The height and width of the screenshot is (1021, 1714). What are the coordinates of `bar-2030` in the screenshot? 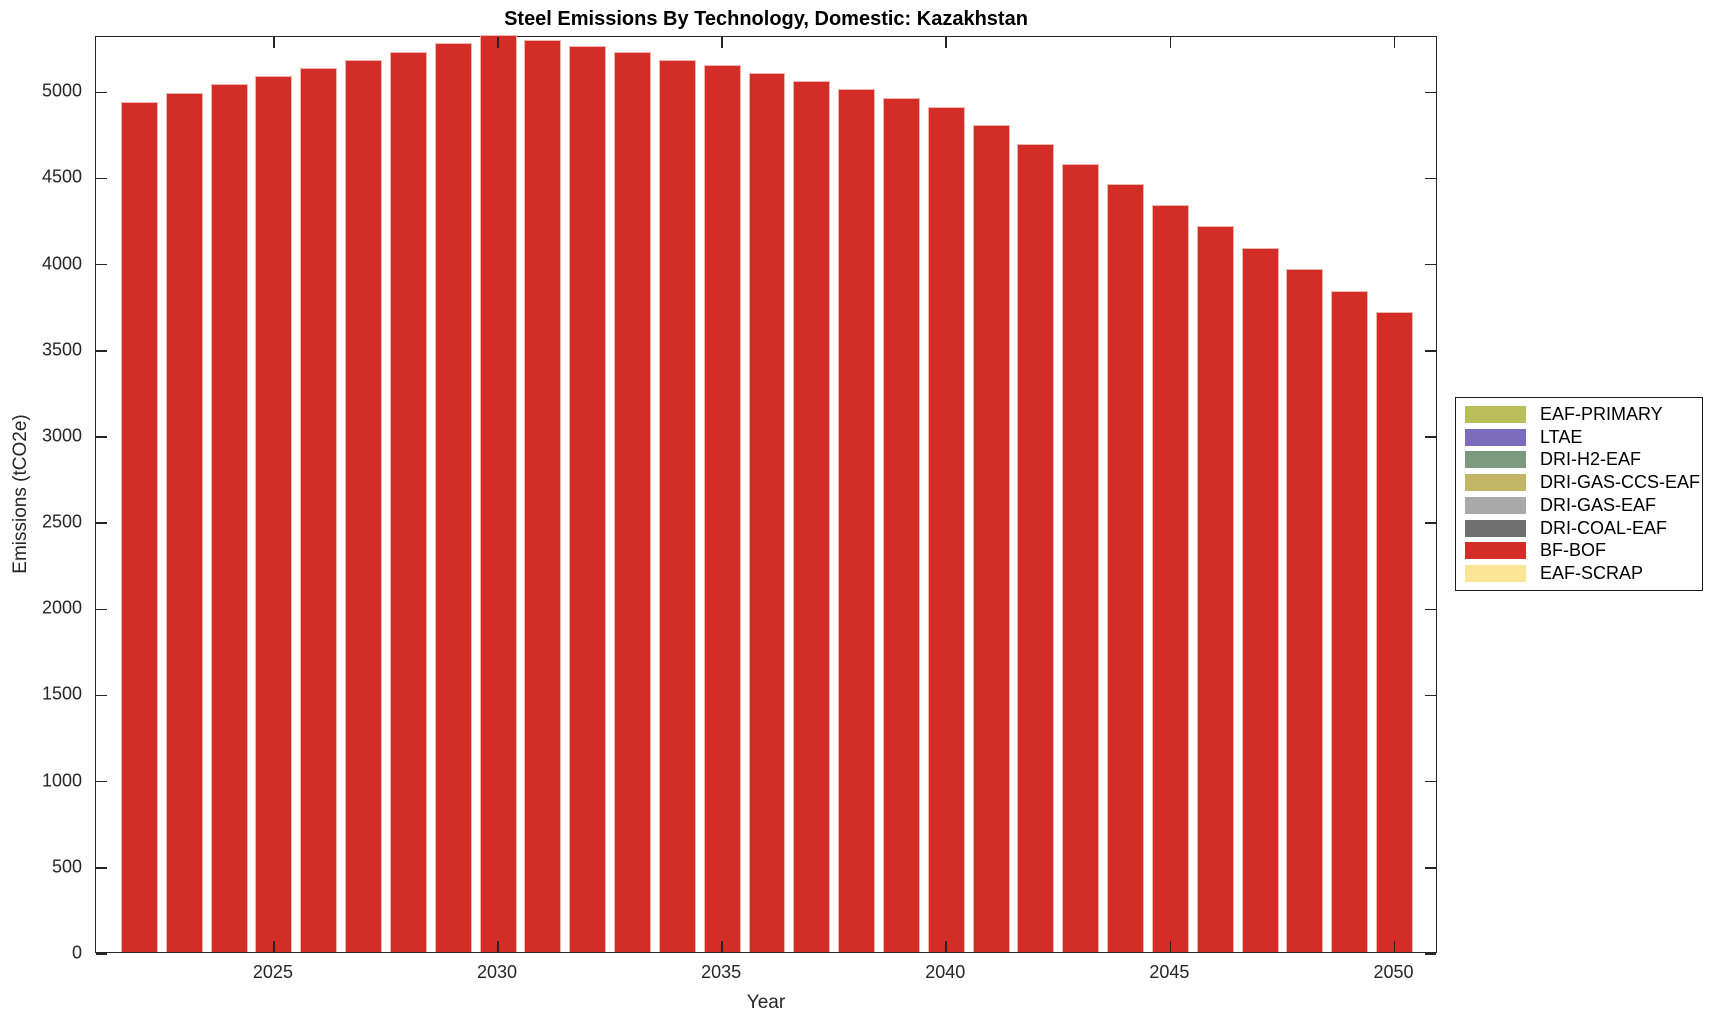 It's located at (498, 493).